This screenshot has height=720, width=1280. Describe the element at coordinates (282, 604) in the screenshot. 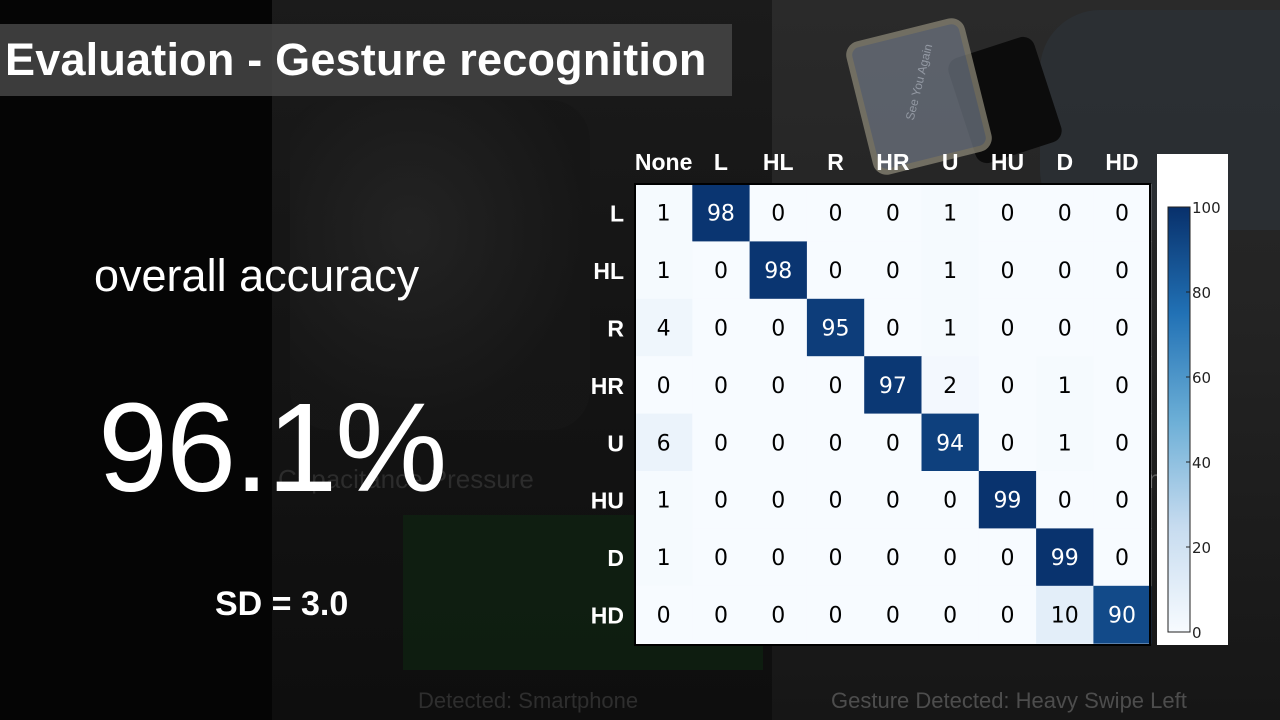

I see `standard-deviation: SD = 3.0` at that location.